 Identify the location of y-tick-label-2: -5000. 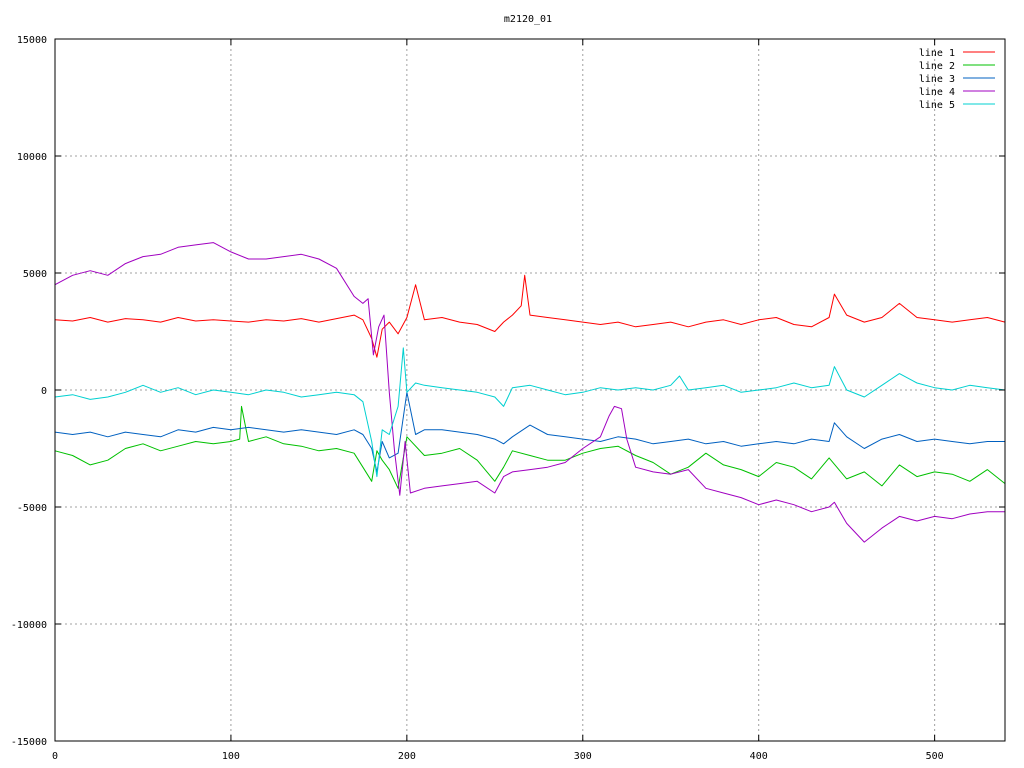
(32, 508).